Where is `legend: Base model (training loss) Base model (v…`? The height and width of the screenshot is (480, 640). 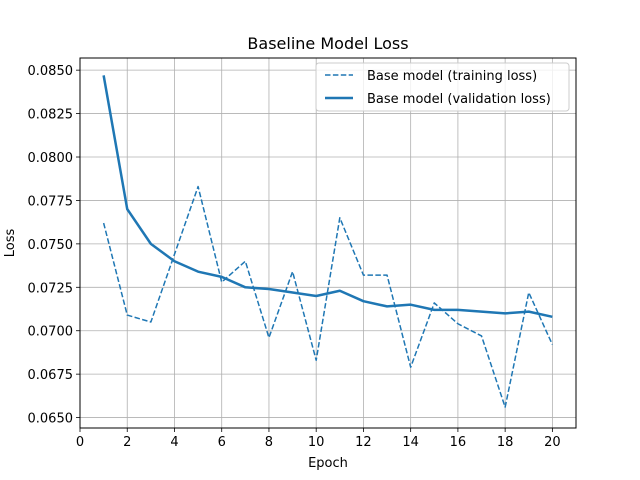 legend: Base model (training loss) Base model (v… is located at coordinates (442, 87).